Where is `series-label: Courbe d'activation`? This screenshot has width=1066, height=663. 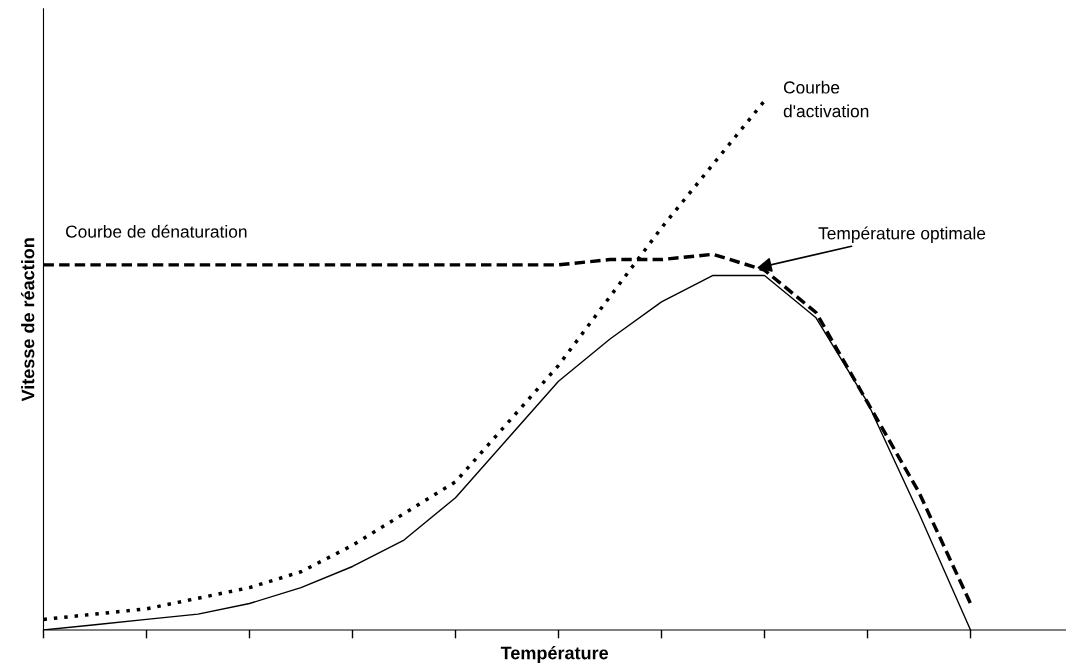 series-label: Courbe d'activation is located at coordinates (826, 99).